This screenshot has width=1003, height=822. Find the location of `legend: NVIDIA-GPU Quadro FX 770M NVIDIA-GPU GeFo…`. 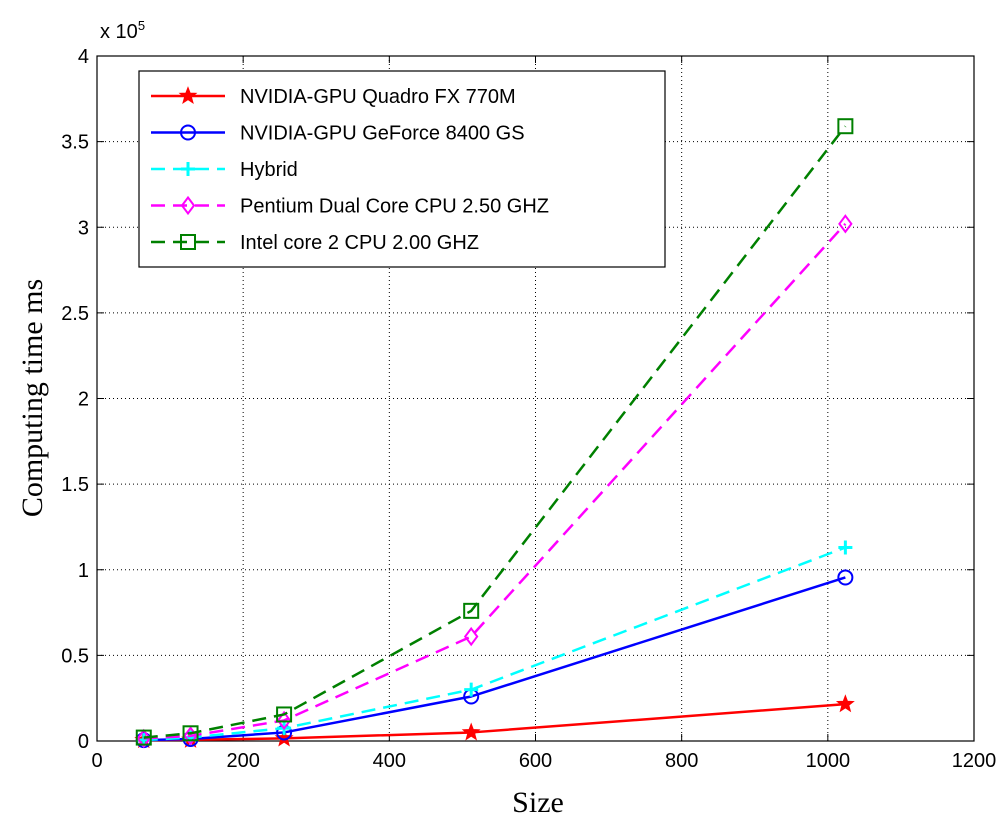

legend: NVIDIA-GPU Quadro FX 770M NVIDIA-GPU GeFo… is located at coordinates (402, 169).